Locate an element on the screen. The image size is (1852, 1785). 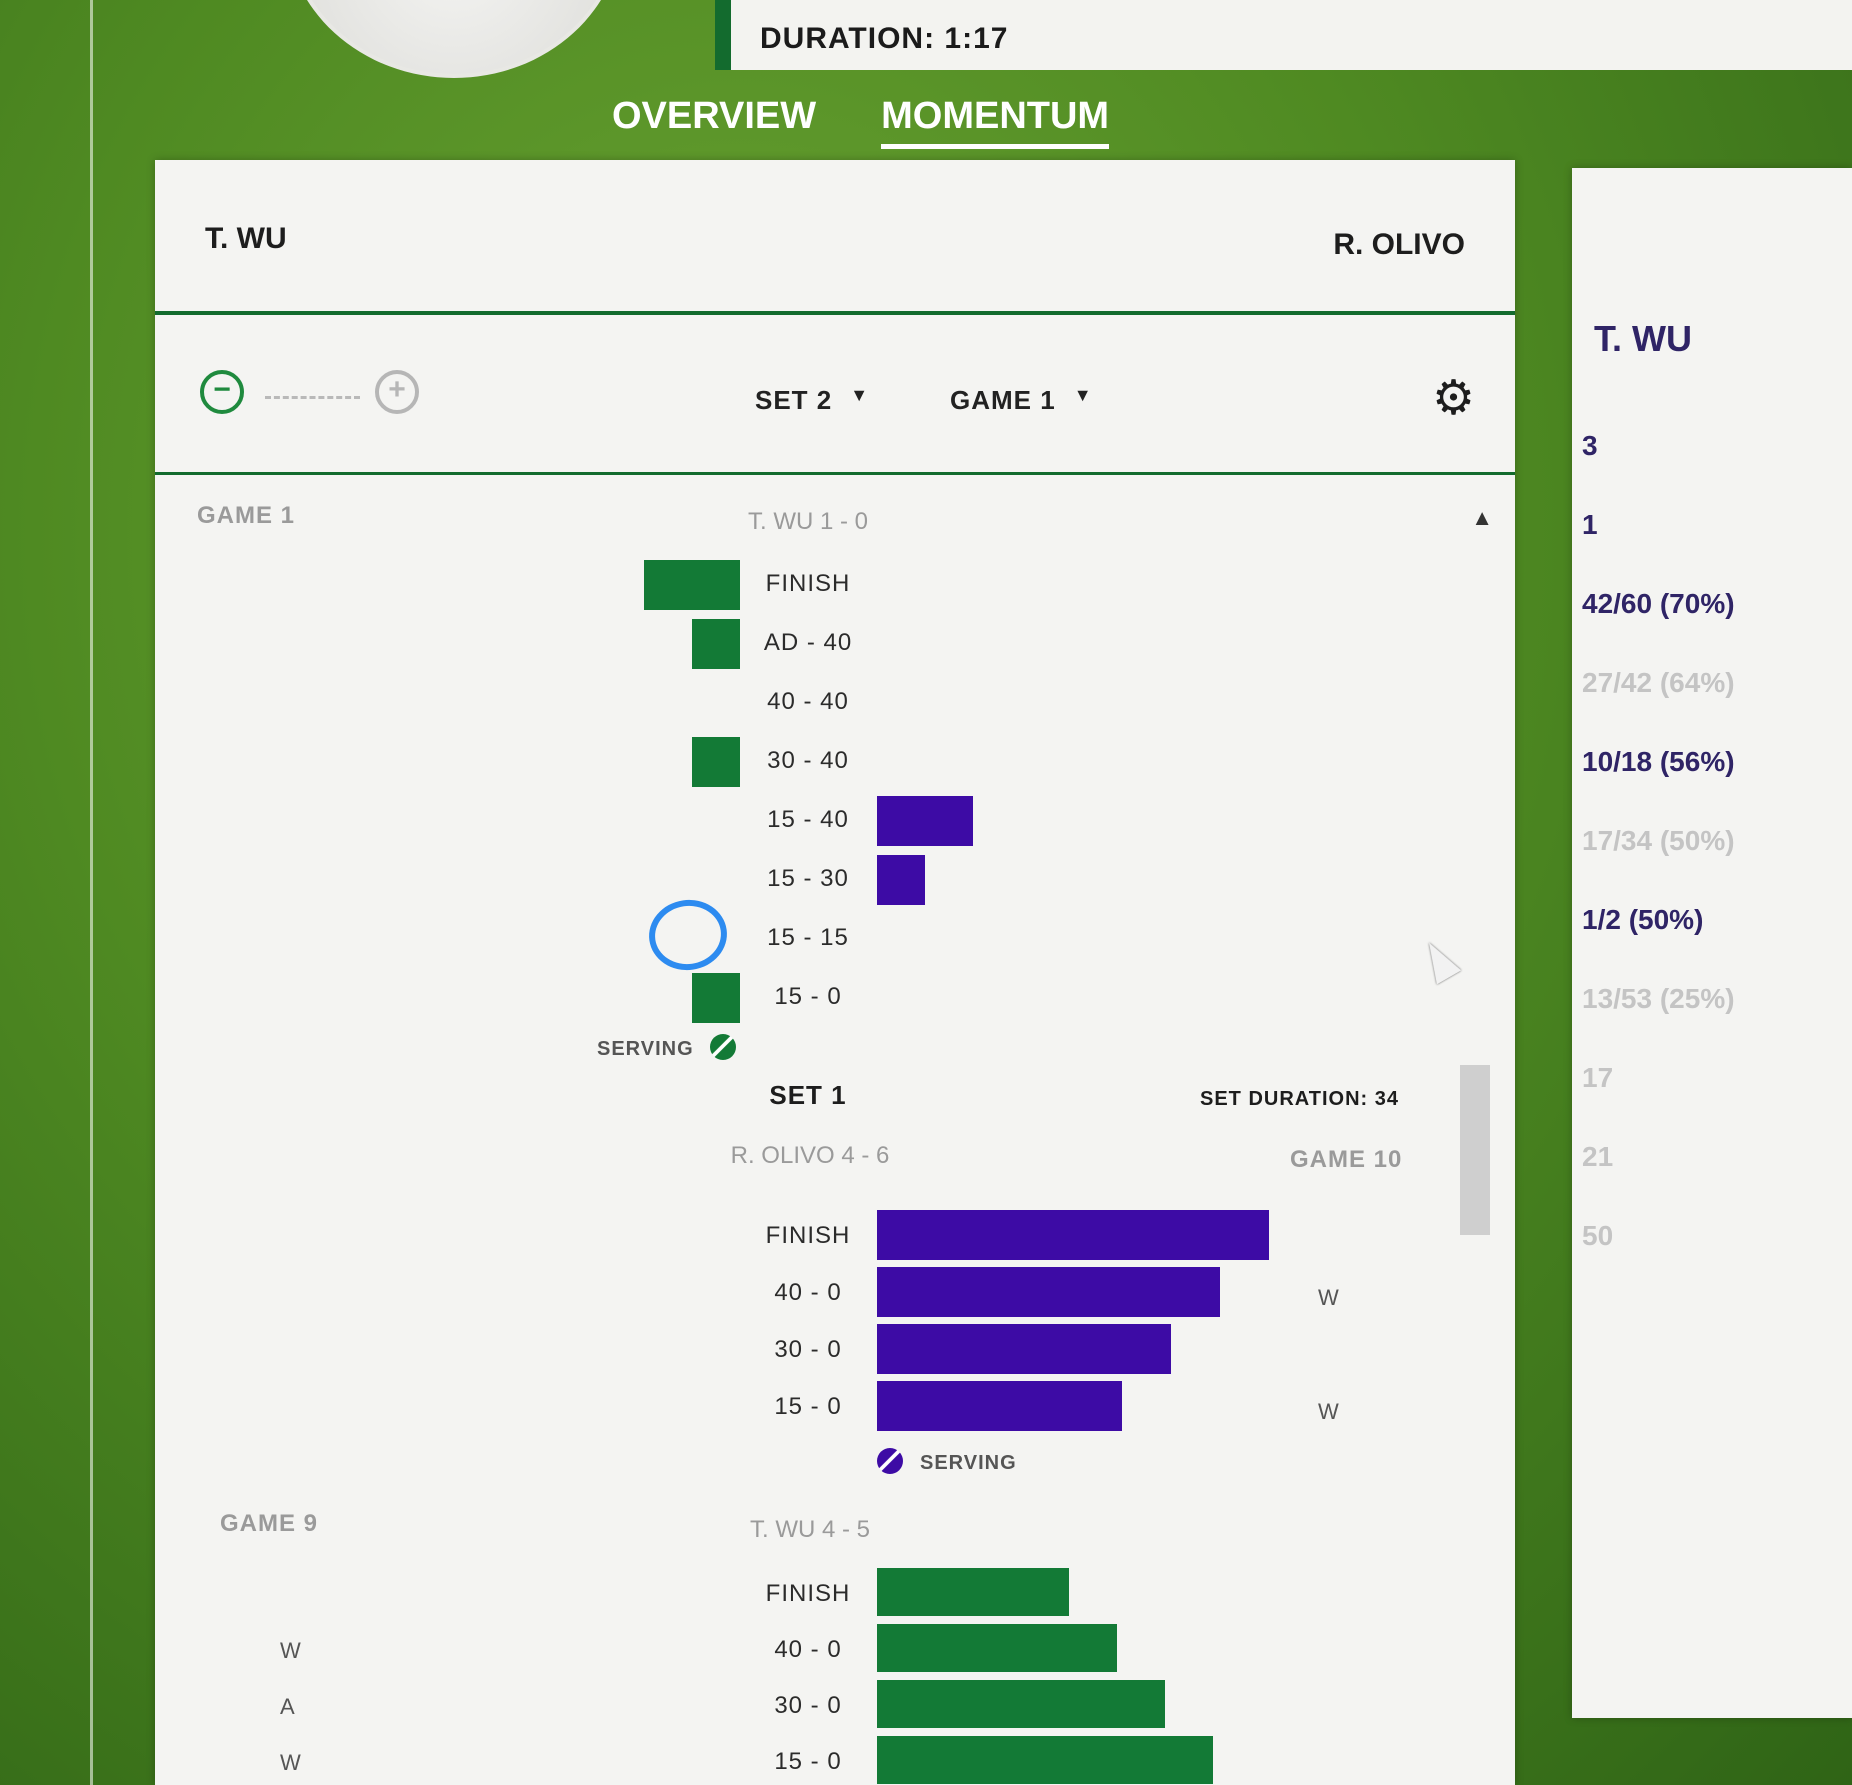
game-score: T. WU 1 - 0 is located at coordinates (808, 521).